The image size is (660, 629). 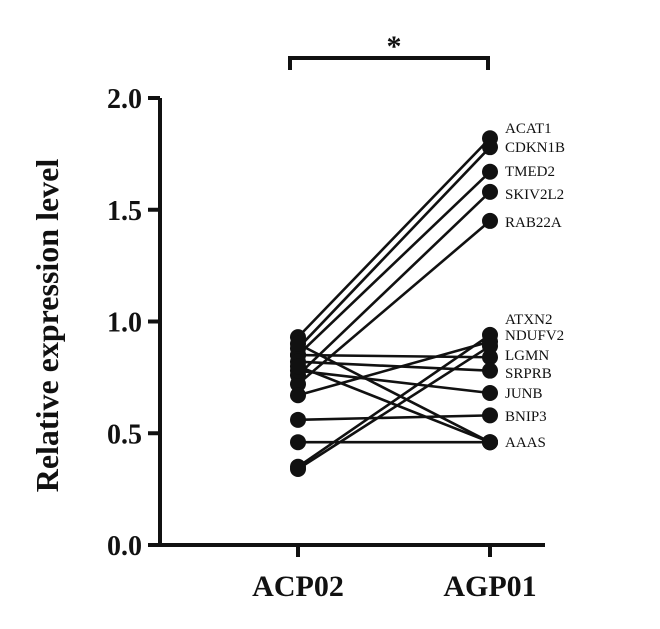 I want to click on series-label: AAAS, so click(x=525, y=443).